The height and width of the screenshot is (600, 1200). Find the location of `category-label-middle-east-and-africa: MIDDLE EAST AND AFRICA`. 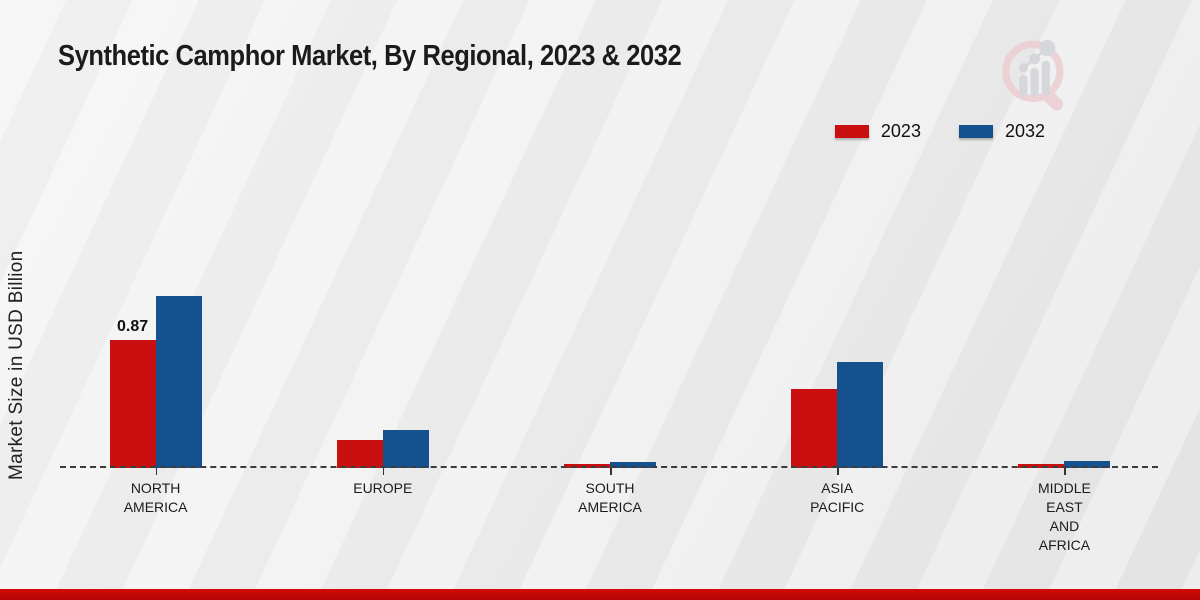

category-label-middle-east-and-africa: MIDDLE EAST AND AFRICA is located at coordinates (1064, 516).